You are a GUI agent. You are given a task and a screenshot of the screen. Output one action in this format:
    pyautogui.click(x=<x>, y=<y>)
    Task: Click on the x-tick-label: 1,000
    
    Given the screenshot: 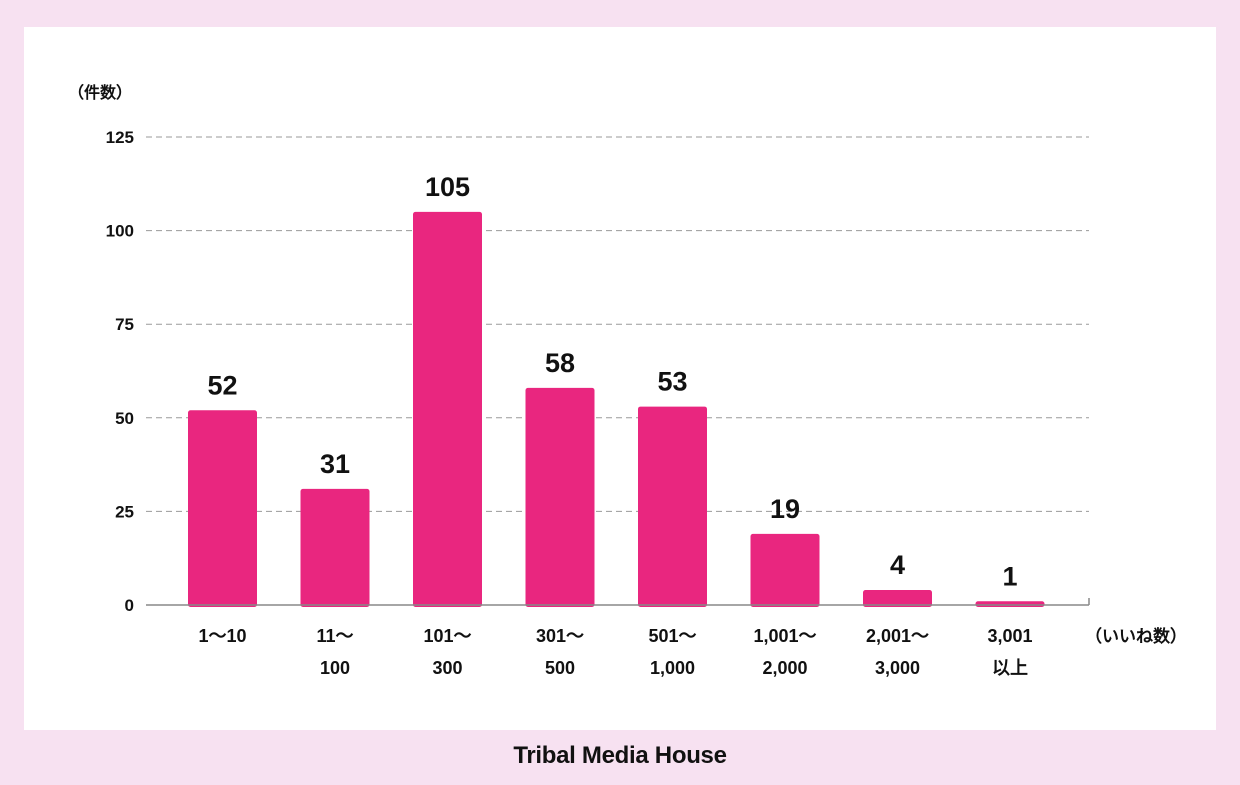 What is the action you would take?
    pyautogui.click(x=672, y=668)
    